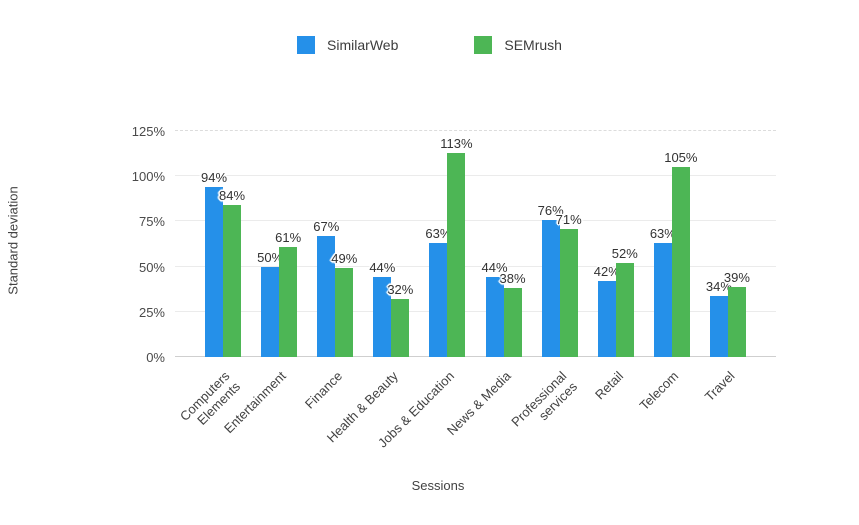  I want to click on bar-value-label: 38%, so click(512, 279).